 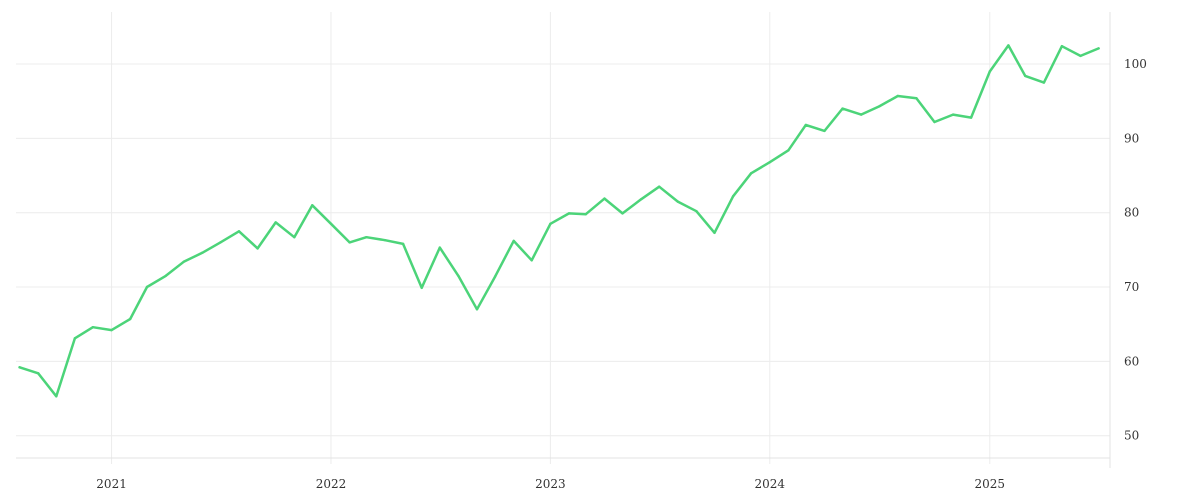 I want to click on y-tick-label: 60, so click(x=1131, y=361).